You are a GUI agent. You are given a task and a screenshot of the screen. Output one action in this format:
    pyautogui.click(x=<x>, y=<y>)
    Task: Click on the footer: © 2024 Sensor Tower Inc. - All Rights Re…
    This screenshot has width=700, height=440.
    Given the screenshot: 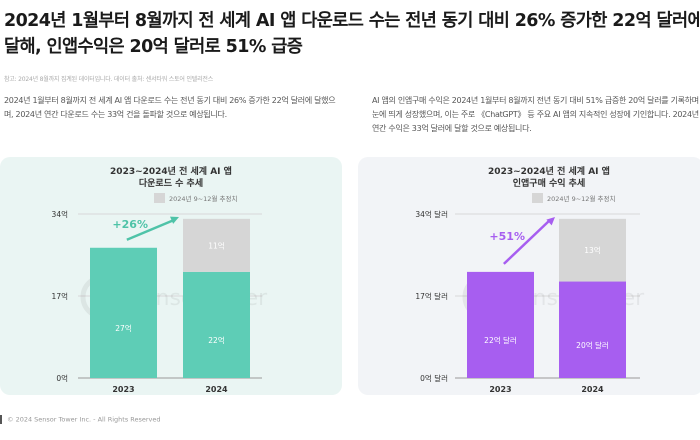 What is the action you would take?
    pyautogui.click(x=80, y=419)
    